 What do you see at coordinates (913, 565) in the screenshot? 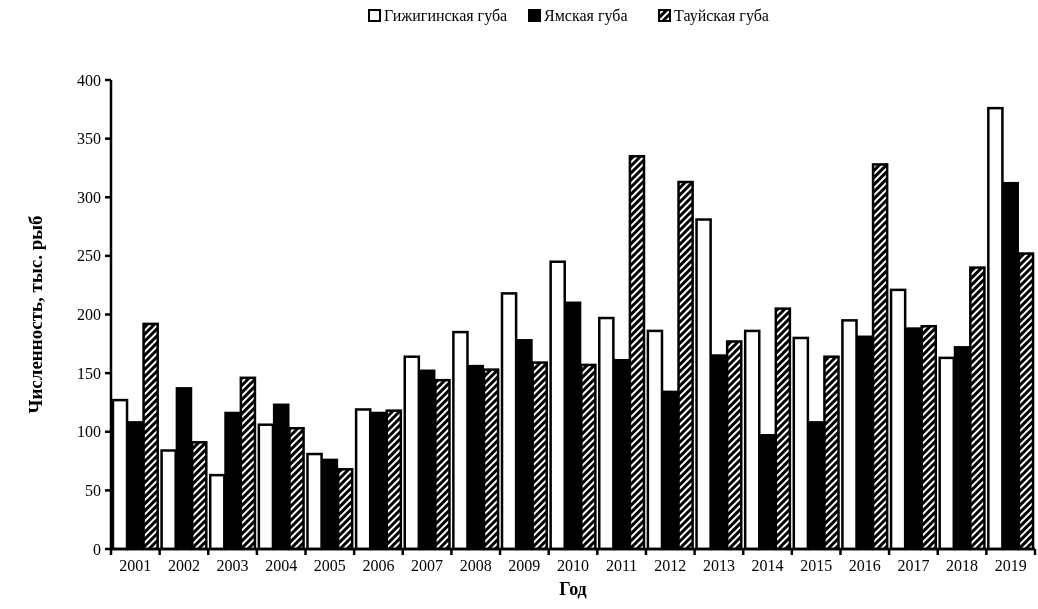
I see `x-tick-label: 2017` at bounding box center [913, 565].